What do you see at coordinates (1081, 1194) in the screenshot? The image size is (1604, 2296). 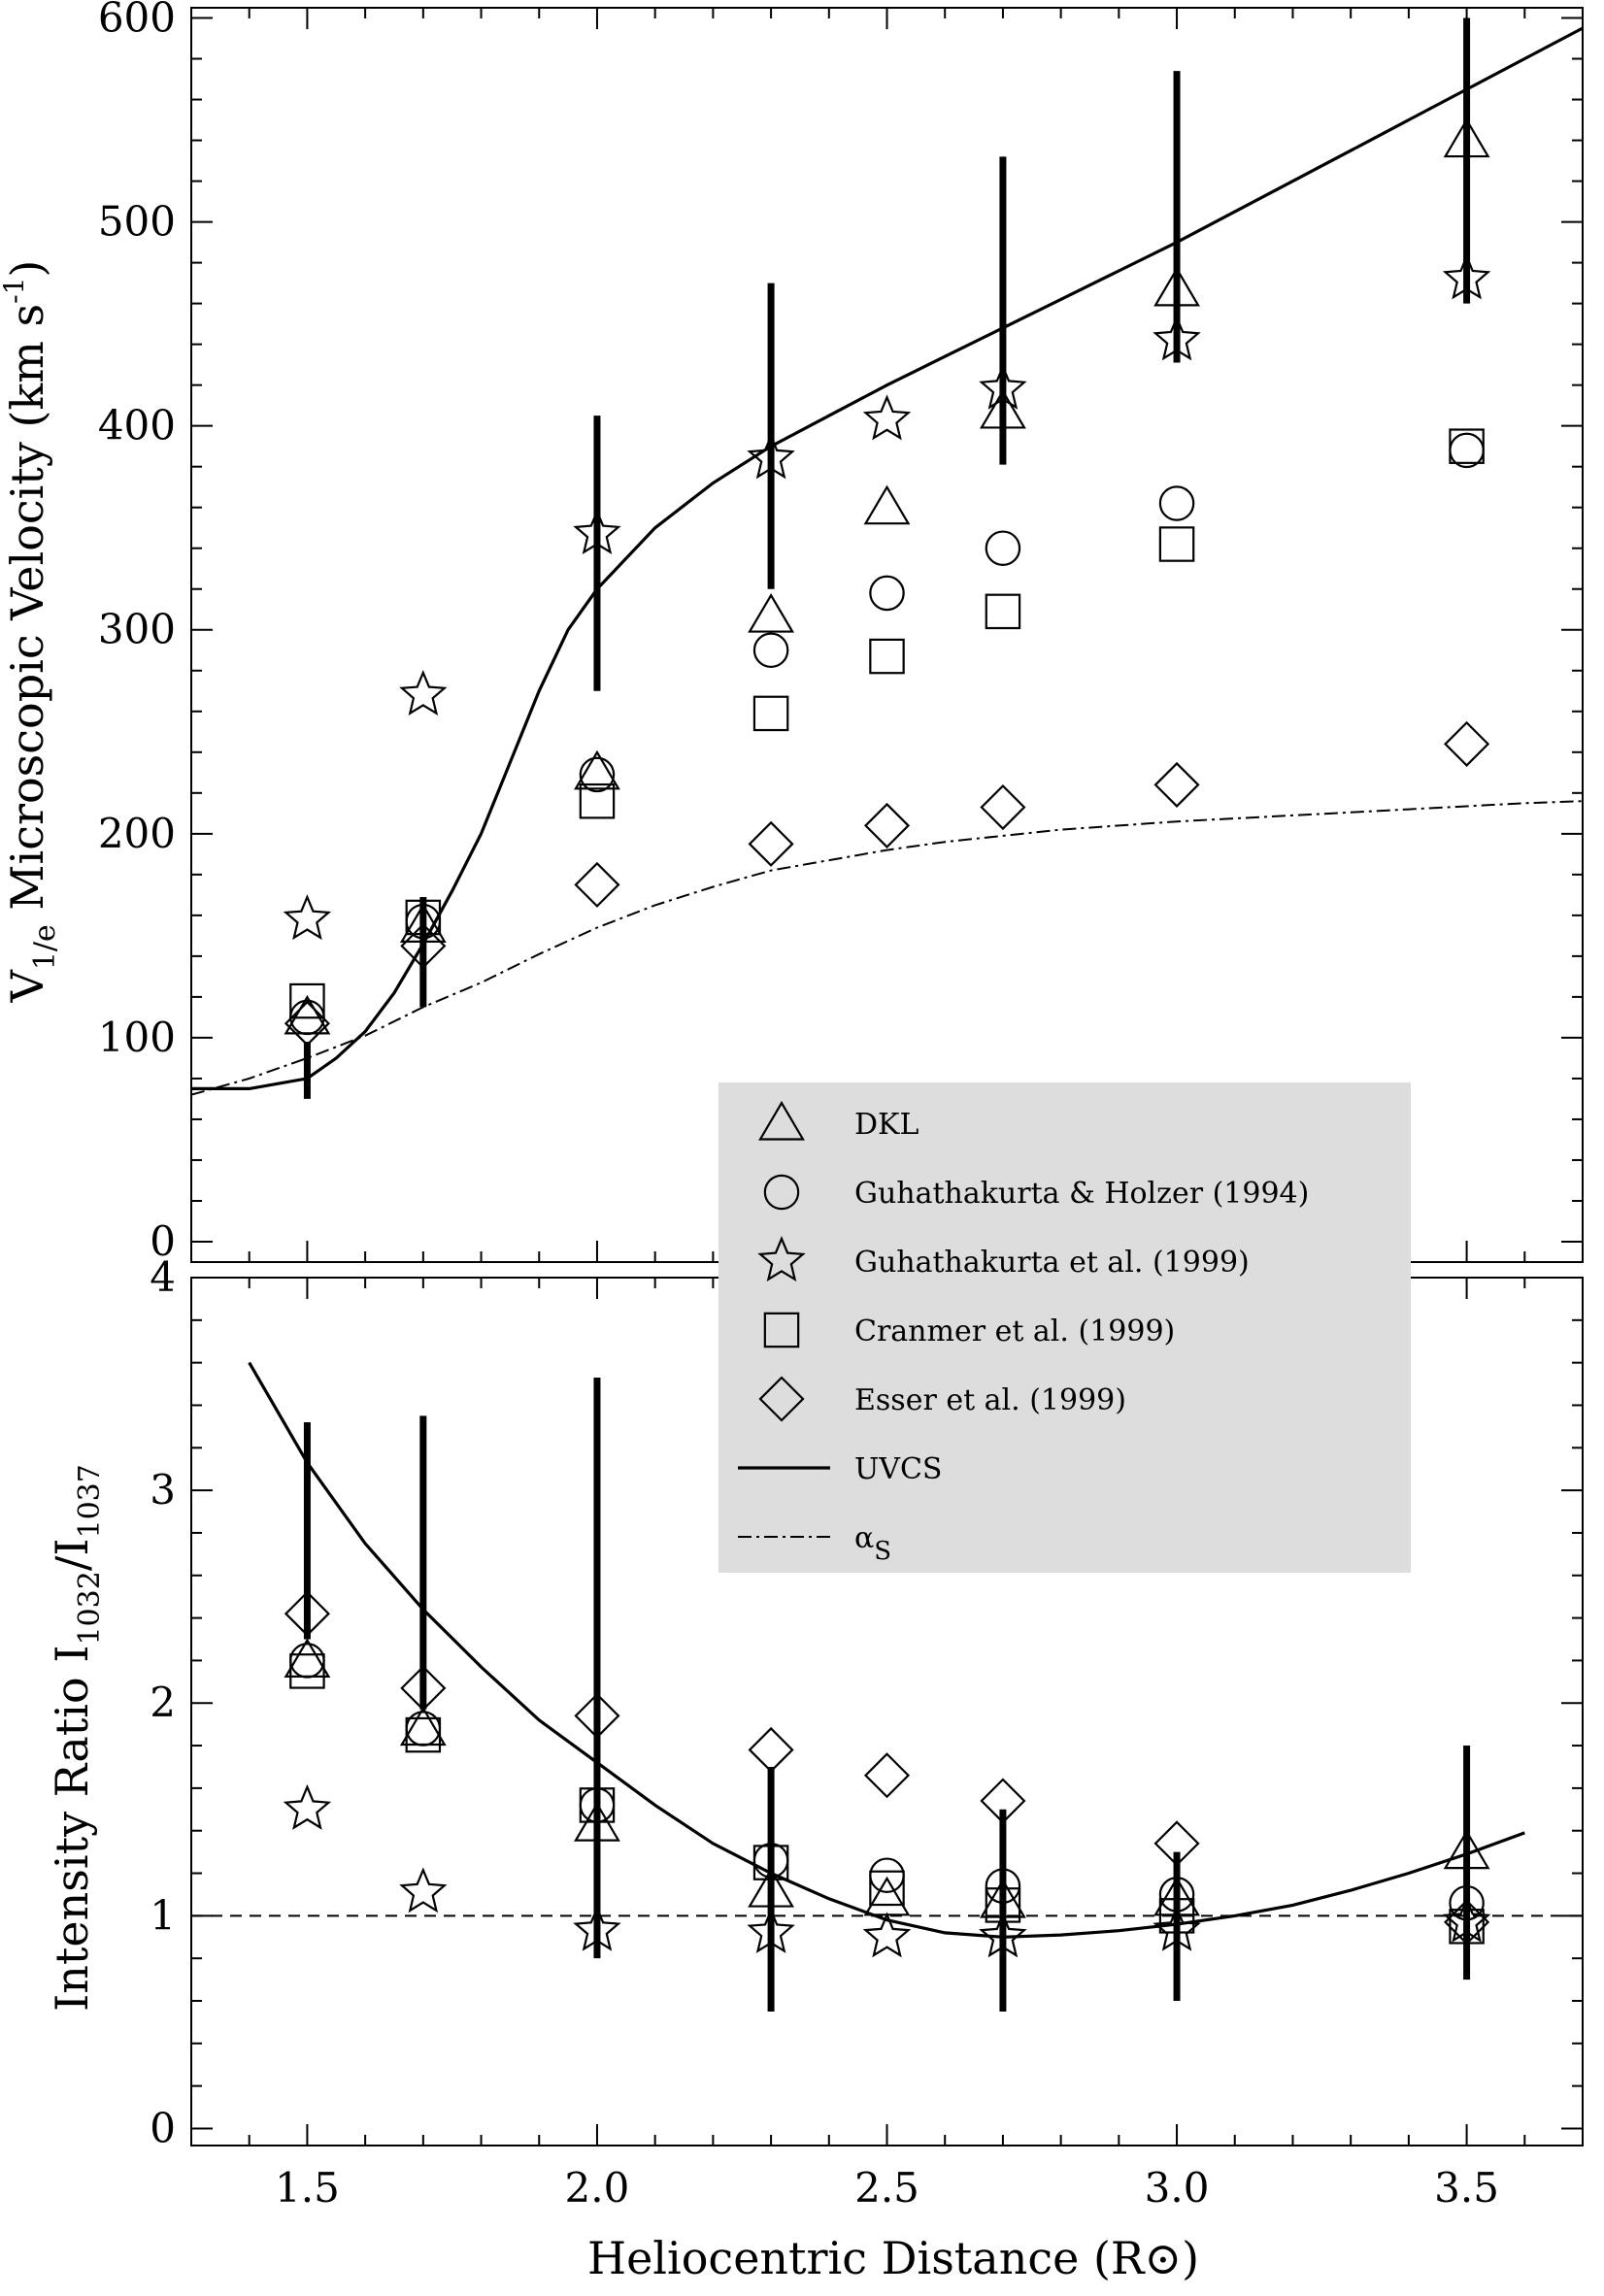 I see `legend-label: Guhathakurta & Holzer (1994)` at bounding box center [1081, 1194].